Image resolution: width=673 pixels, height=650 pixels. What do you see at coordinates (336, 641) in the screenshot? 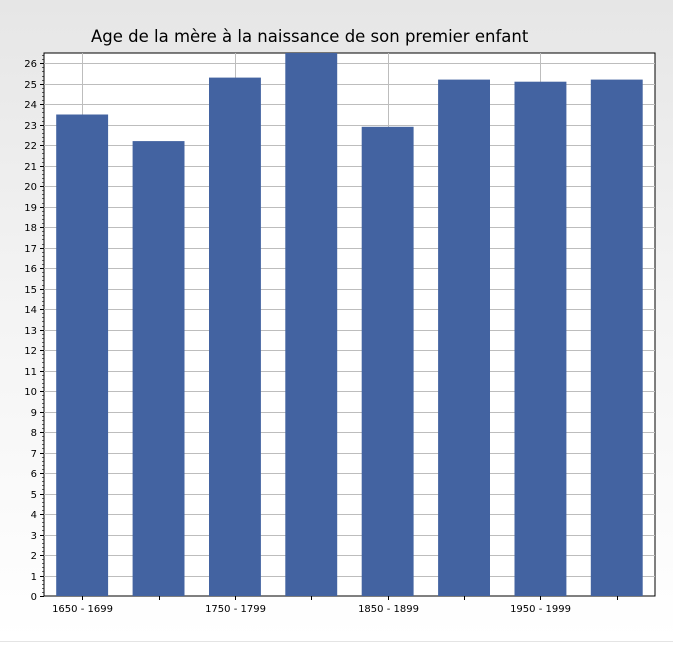
I see `divider` at bounding box center [336, 641].